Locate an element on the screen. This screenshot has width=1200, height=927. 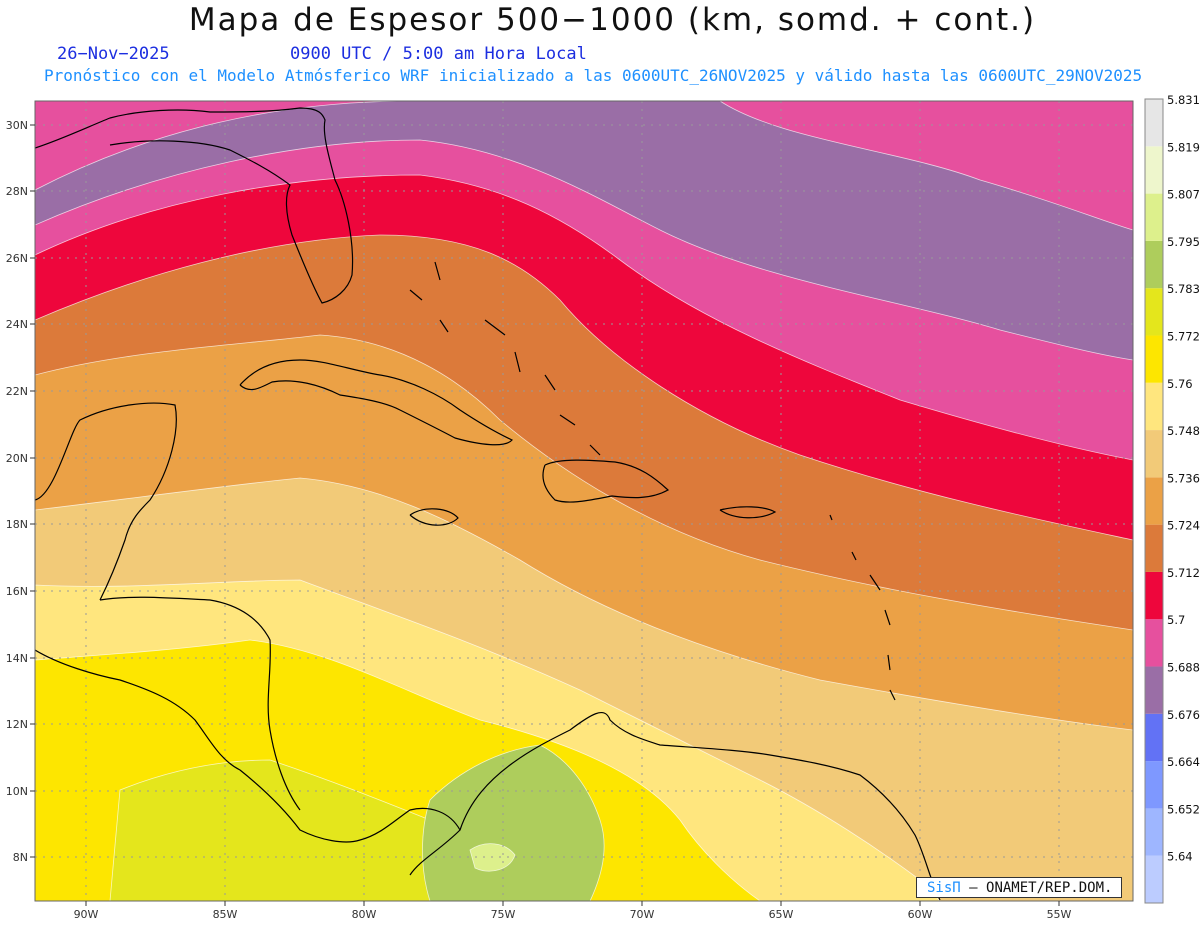
caribbean-coast-north is located at coordinates (200, 703).